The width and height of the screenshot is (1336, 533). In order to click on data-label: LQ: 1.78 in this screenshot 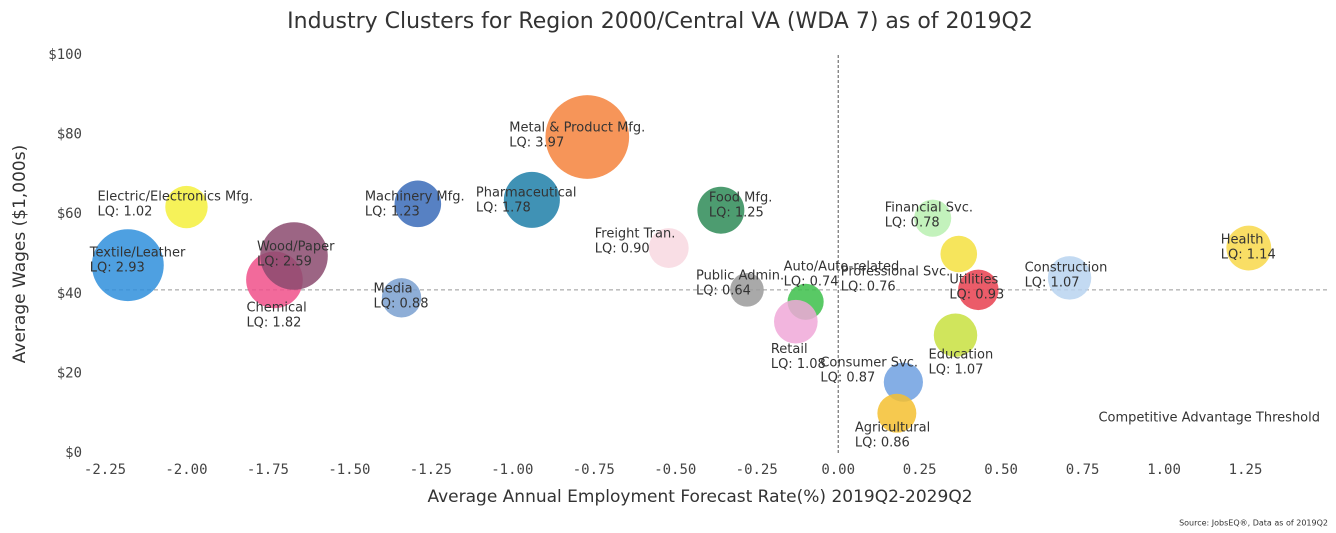, I will do `click(503, 207)`.